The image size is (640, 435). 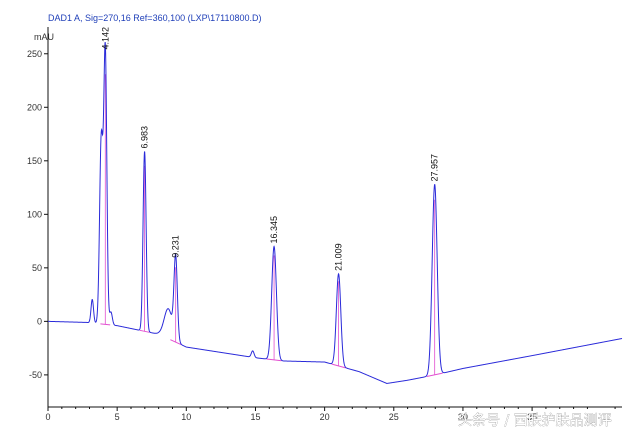 What do you see at coordinates (117, 417) in the screenshot?
I see `x-tick-label: 5` at bounding box center [117, 417].